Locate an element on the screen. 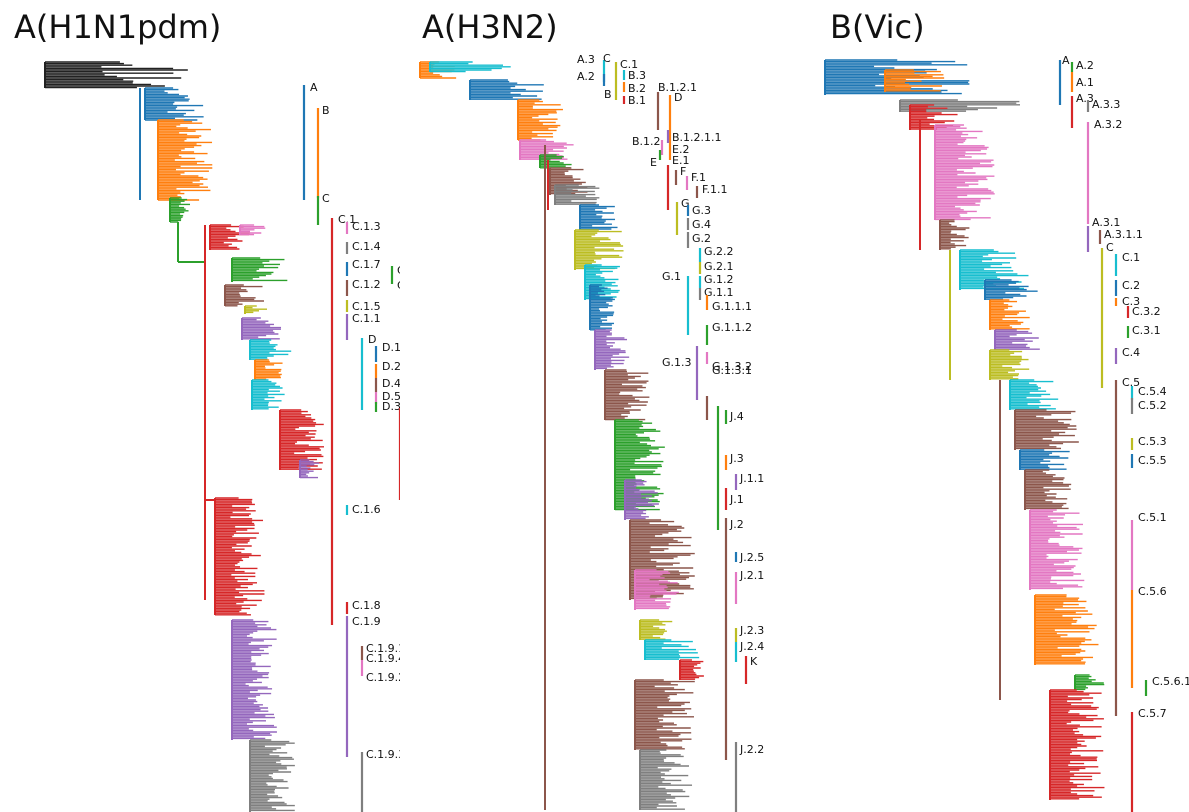  label-E: E is located at coordinates (653, 162).